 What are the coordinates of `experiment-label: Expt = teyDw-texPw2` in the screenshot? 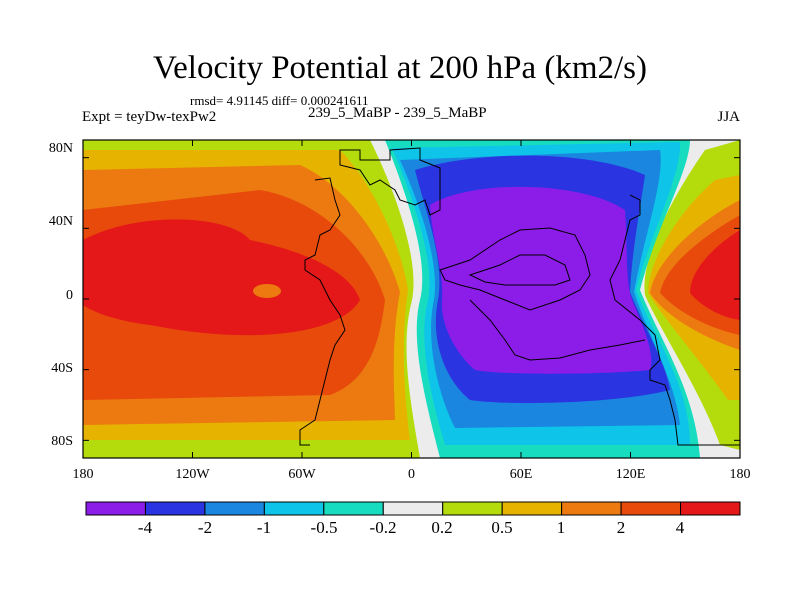 It's located at (149, 117).